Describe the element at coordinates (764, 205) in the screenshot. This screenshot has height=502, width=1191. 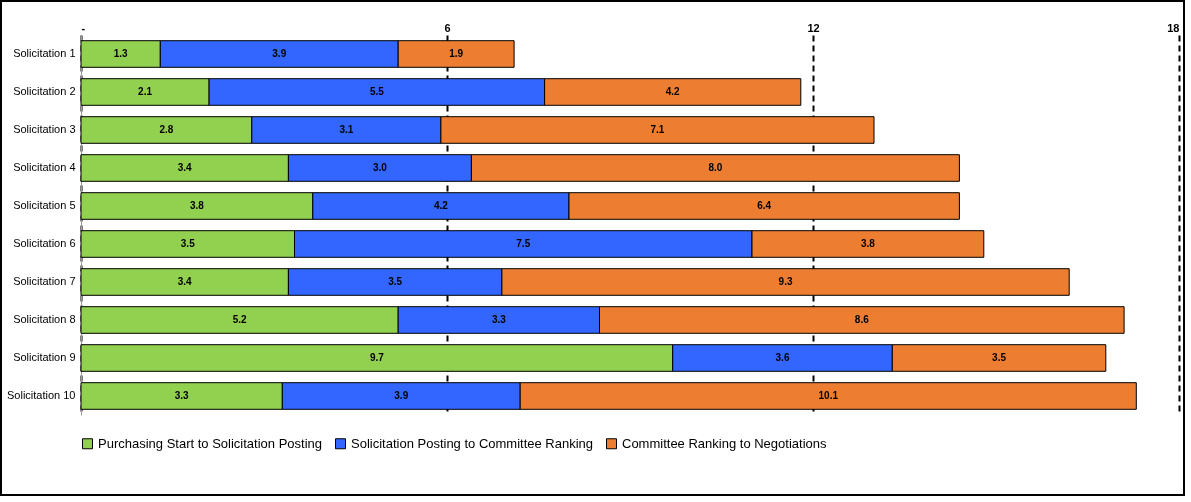
I see `data-label: 6.4` at that location.